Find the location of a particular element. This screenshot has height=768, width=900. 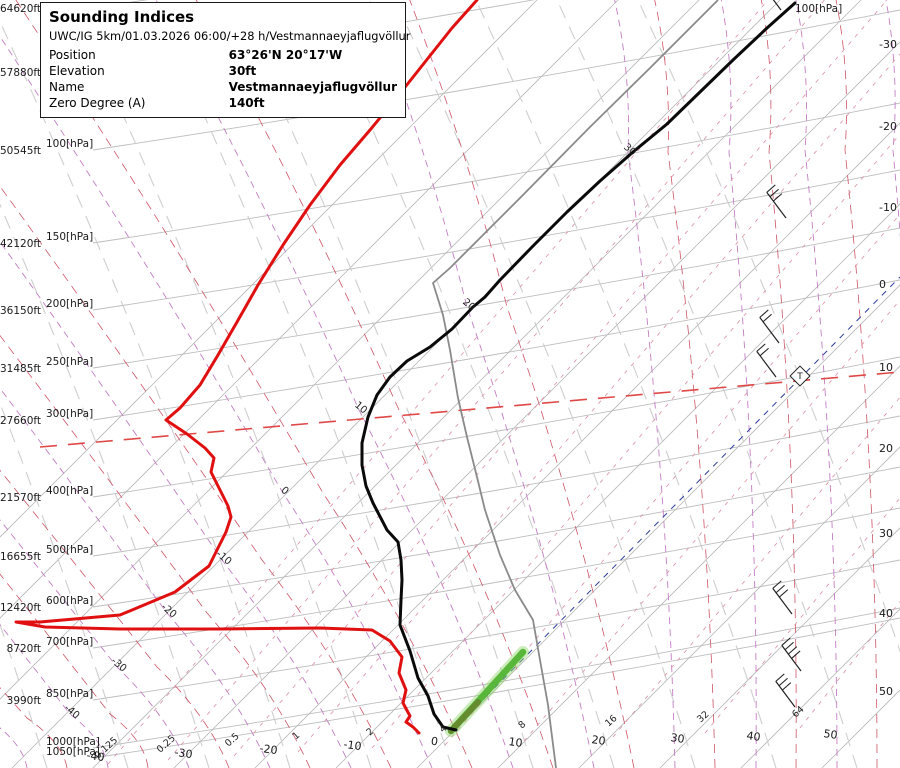

tropopause-marker-letter: T is located at coordinates (799, 377).